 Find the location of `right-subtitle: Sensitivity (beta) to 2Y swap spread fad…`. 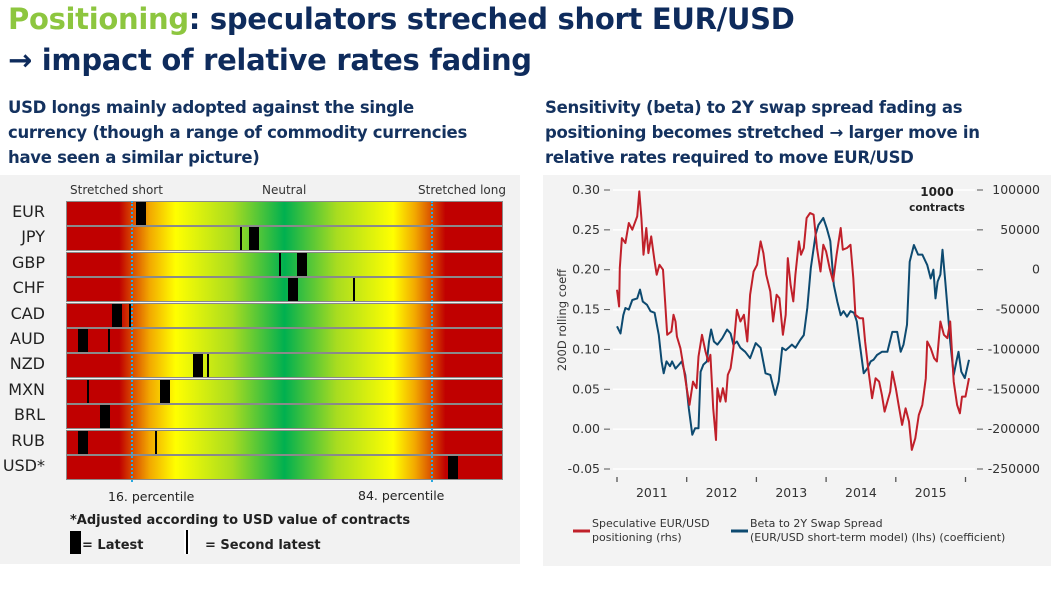

right-subtitle: Sensitivity (beta) to 2Y swap spread fad… is located at coordinates (762, 132).